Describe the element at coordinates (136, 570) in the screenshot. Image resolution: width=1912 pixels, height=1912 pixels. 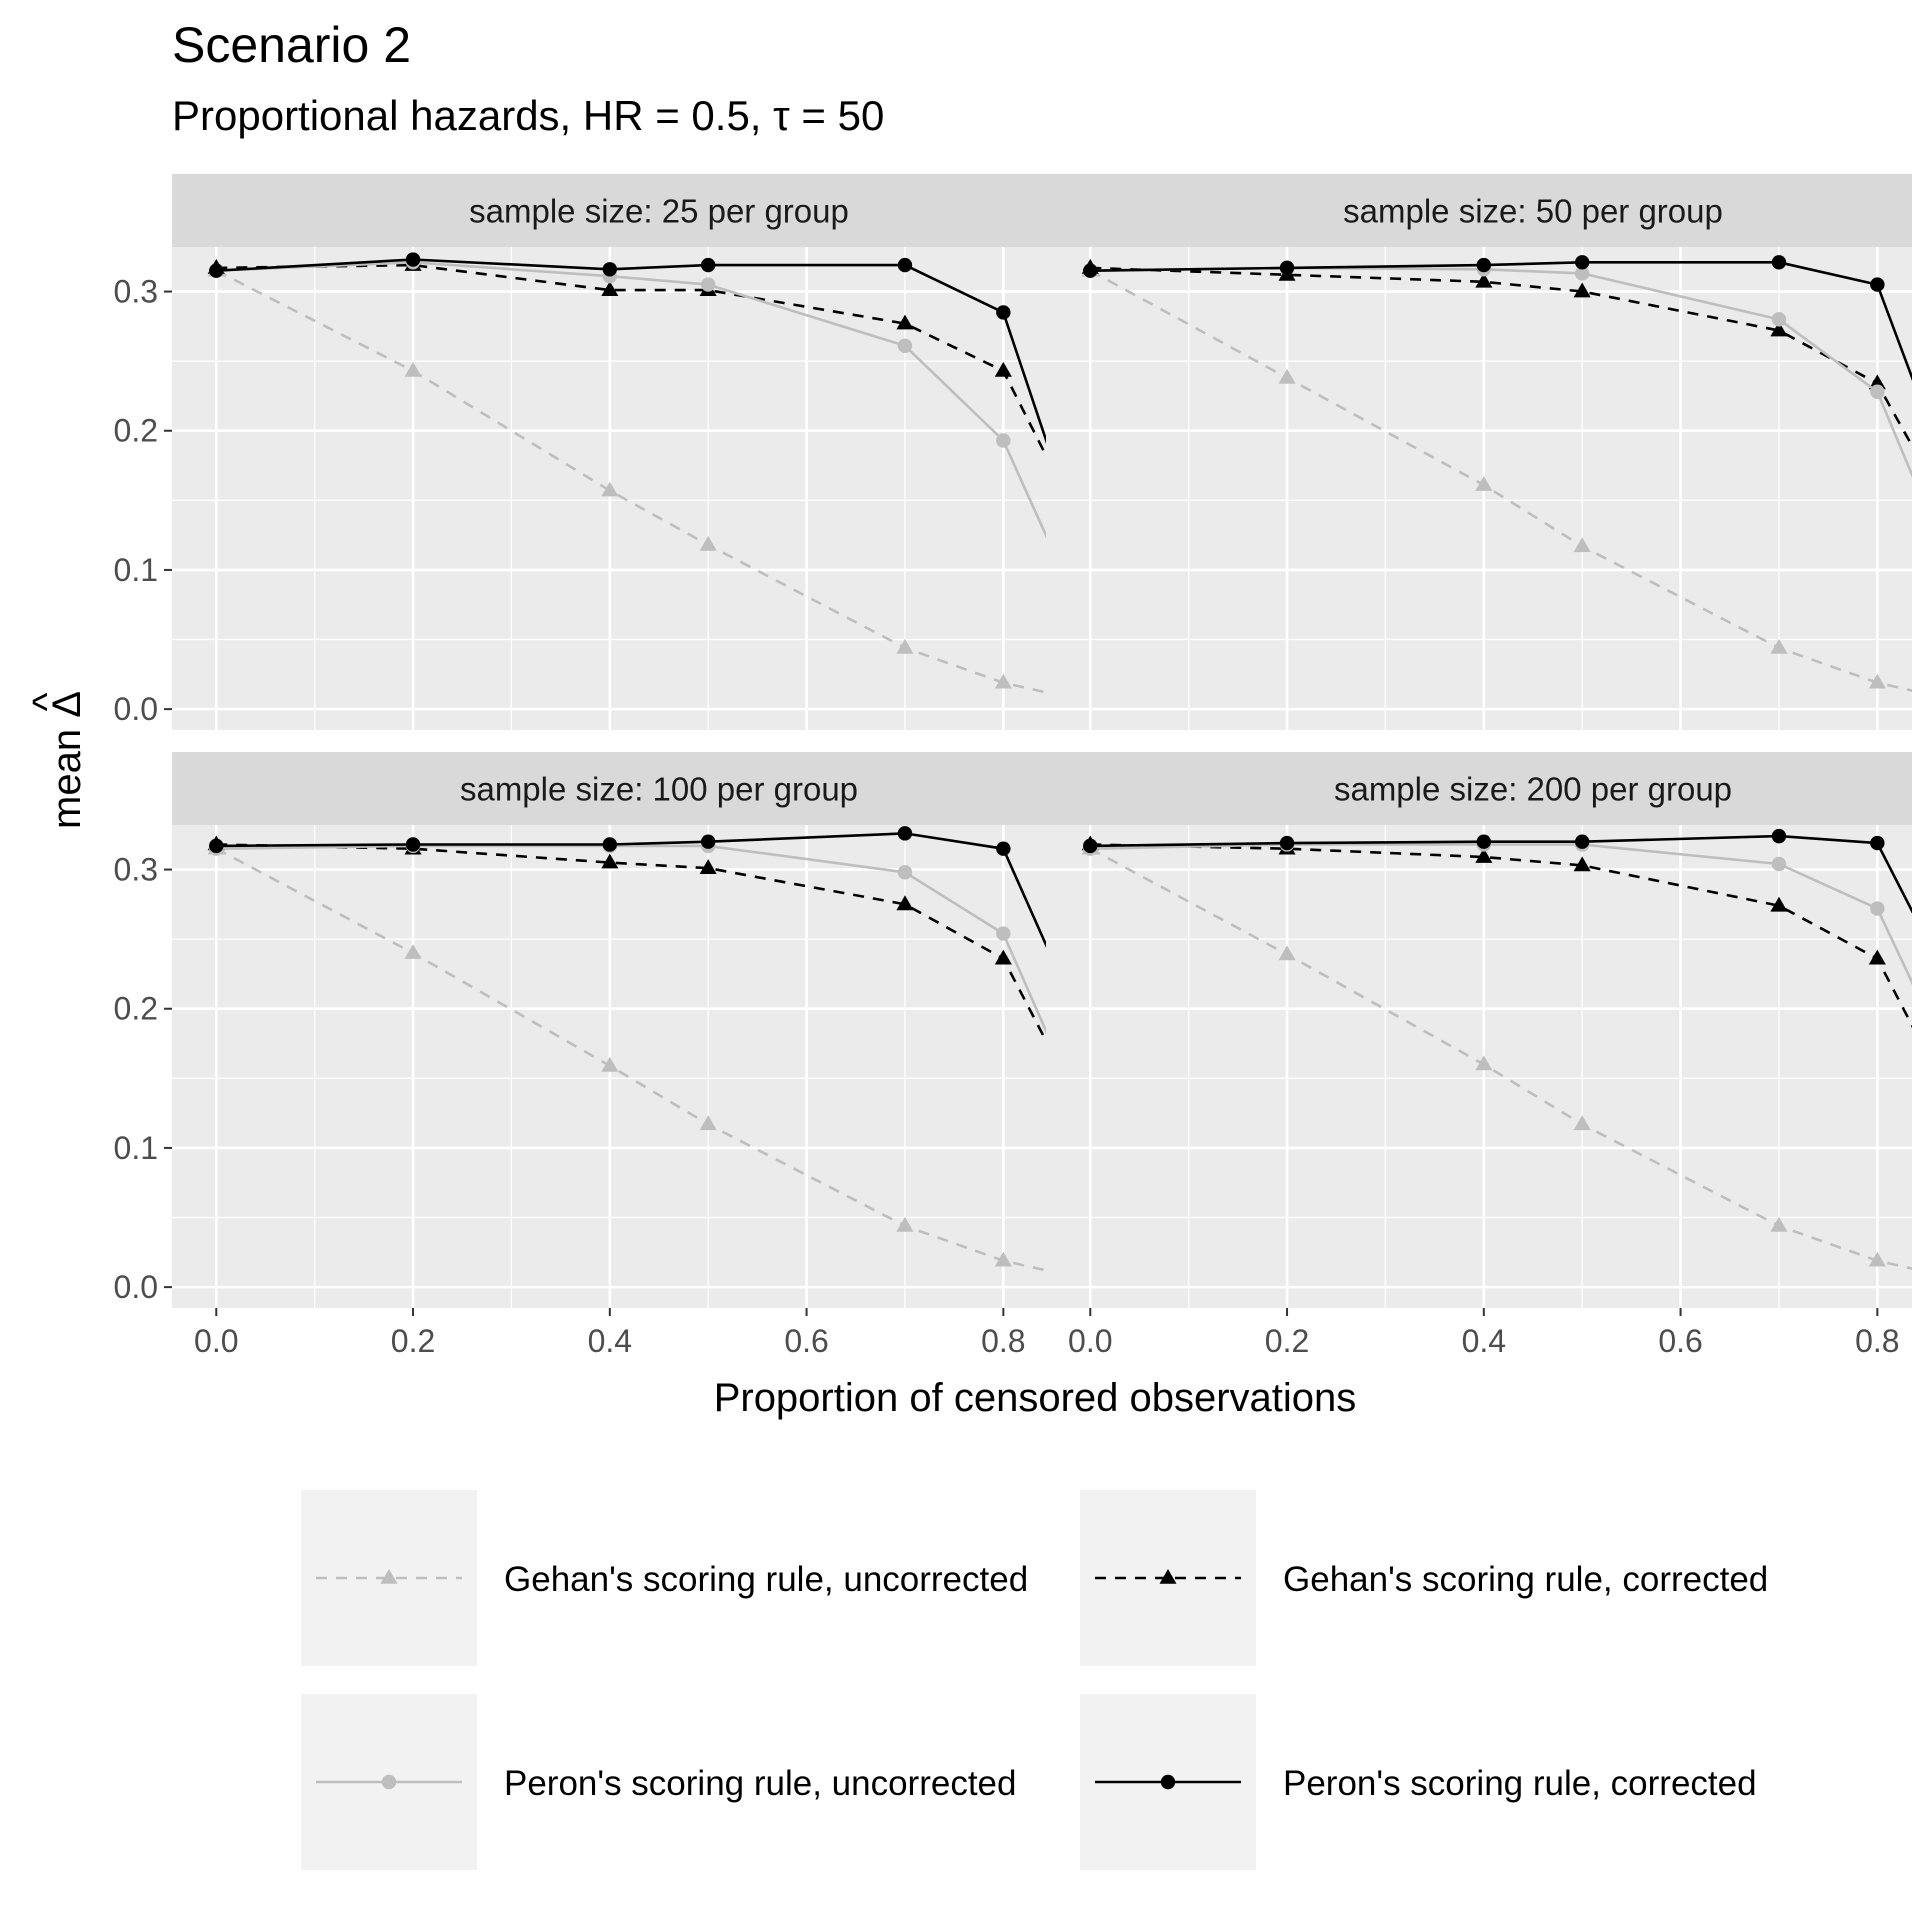
I see `y-tick-label: 0.1` at that location.